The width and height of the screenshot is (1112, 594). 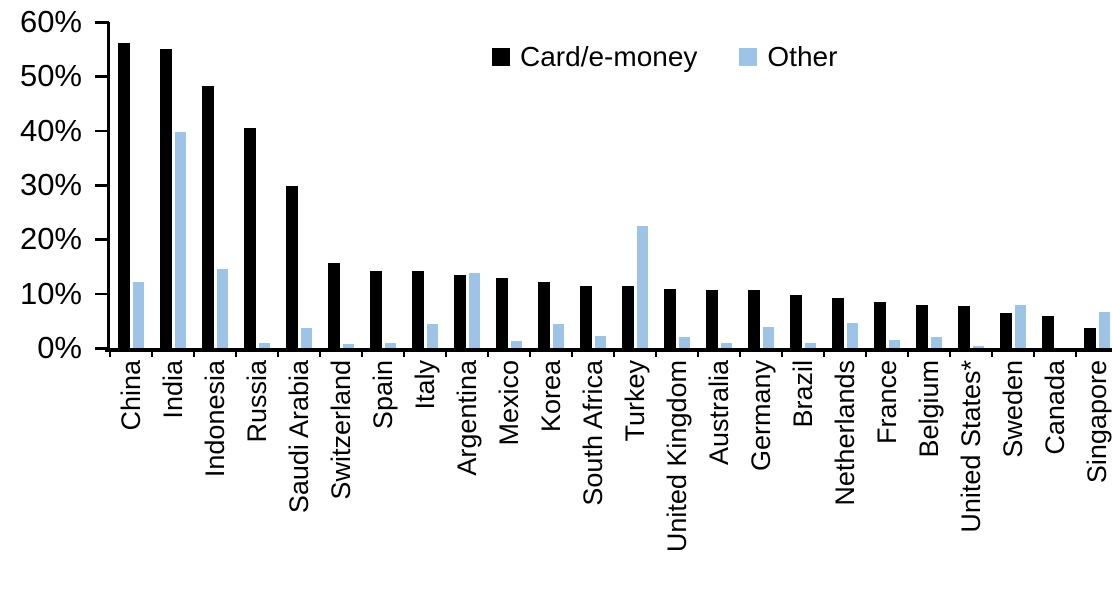 I want to click on x-axis-label-text: South Africa, so click(x=593, y=433).